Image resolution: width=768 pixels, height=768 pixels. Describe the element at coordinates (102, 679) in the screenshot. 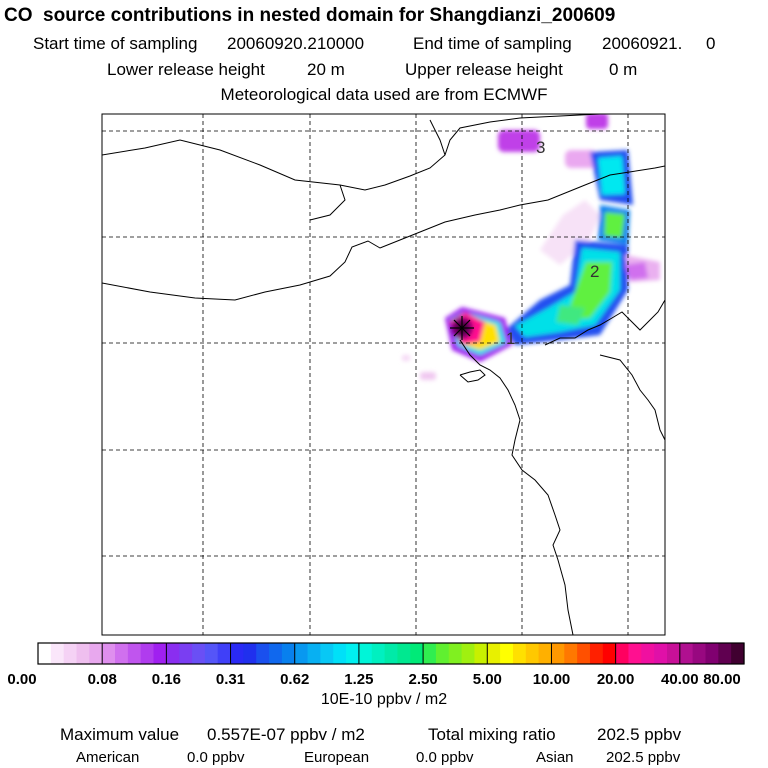

I see `colorbar-tick-label: 0.08` at that location.